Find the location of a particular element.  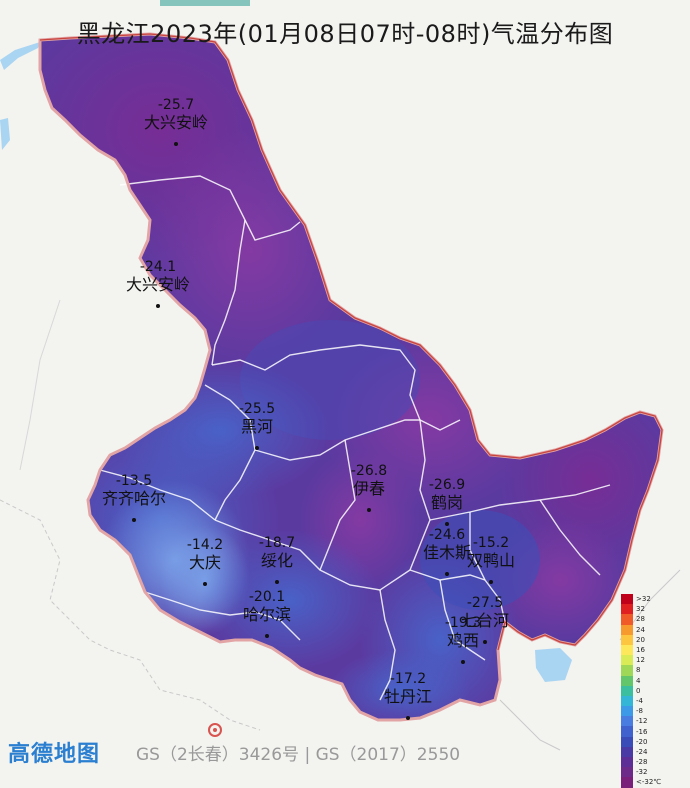

legend-label: 32 is located at coordinates (640, 609).